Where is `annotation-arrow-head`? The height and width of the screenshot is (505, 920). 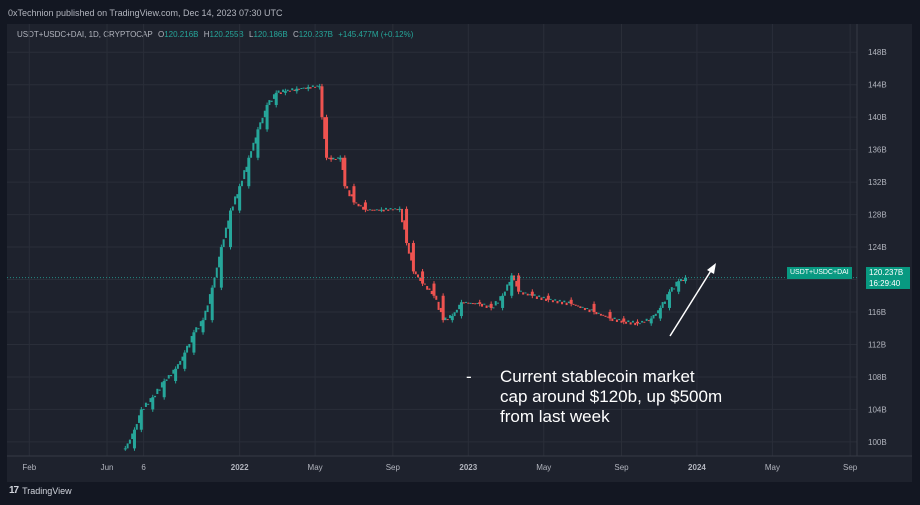 annotation-arrow-head is located at coordinates (711, 268).